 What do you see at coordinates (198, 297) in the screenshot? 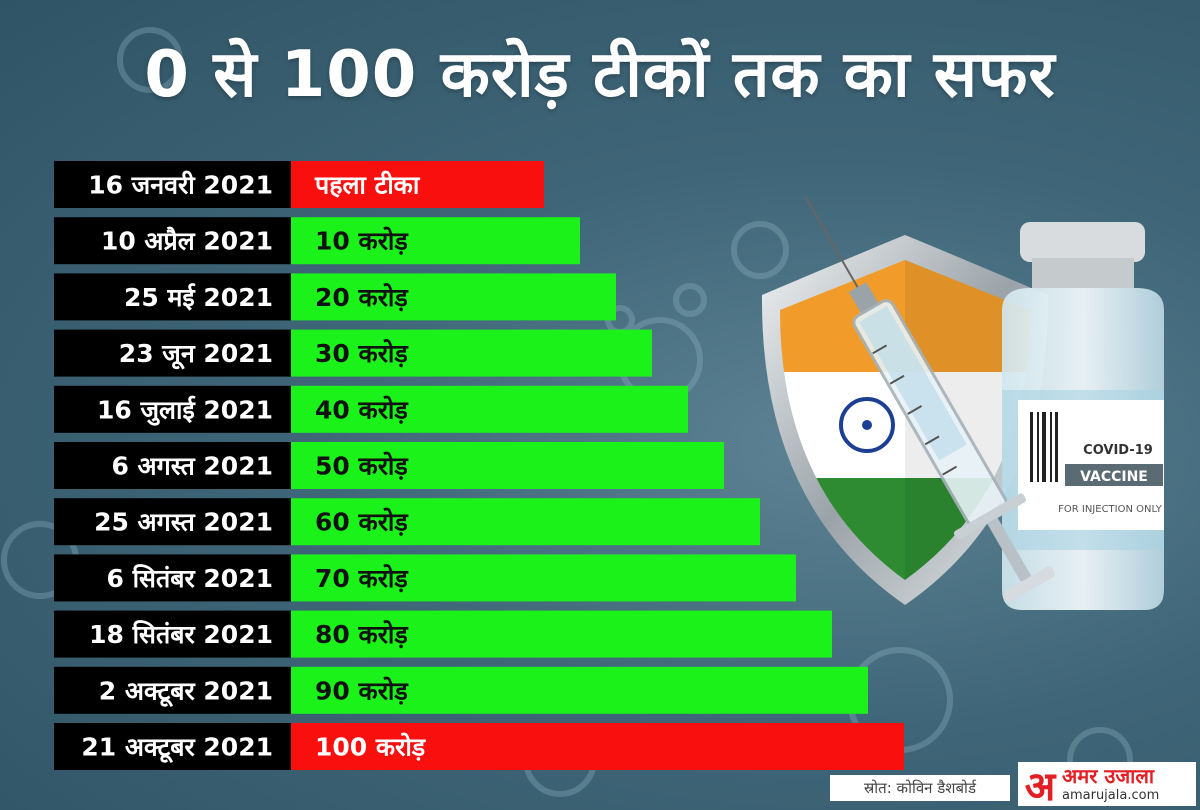
I see `date-label: 25 मई 2021` at bounding box center [198, 297].